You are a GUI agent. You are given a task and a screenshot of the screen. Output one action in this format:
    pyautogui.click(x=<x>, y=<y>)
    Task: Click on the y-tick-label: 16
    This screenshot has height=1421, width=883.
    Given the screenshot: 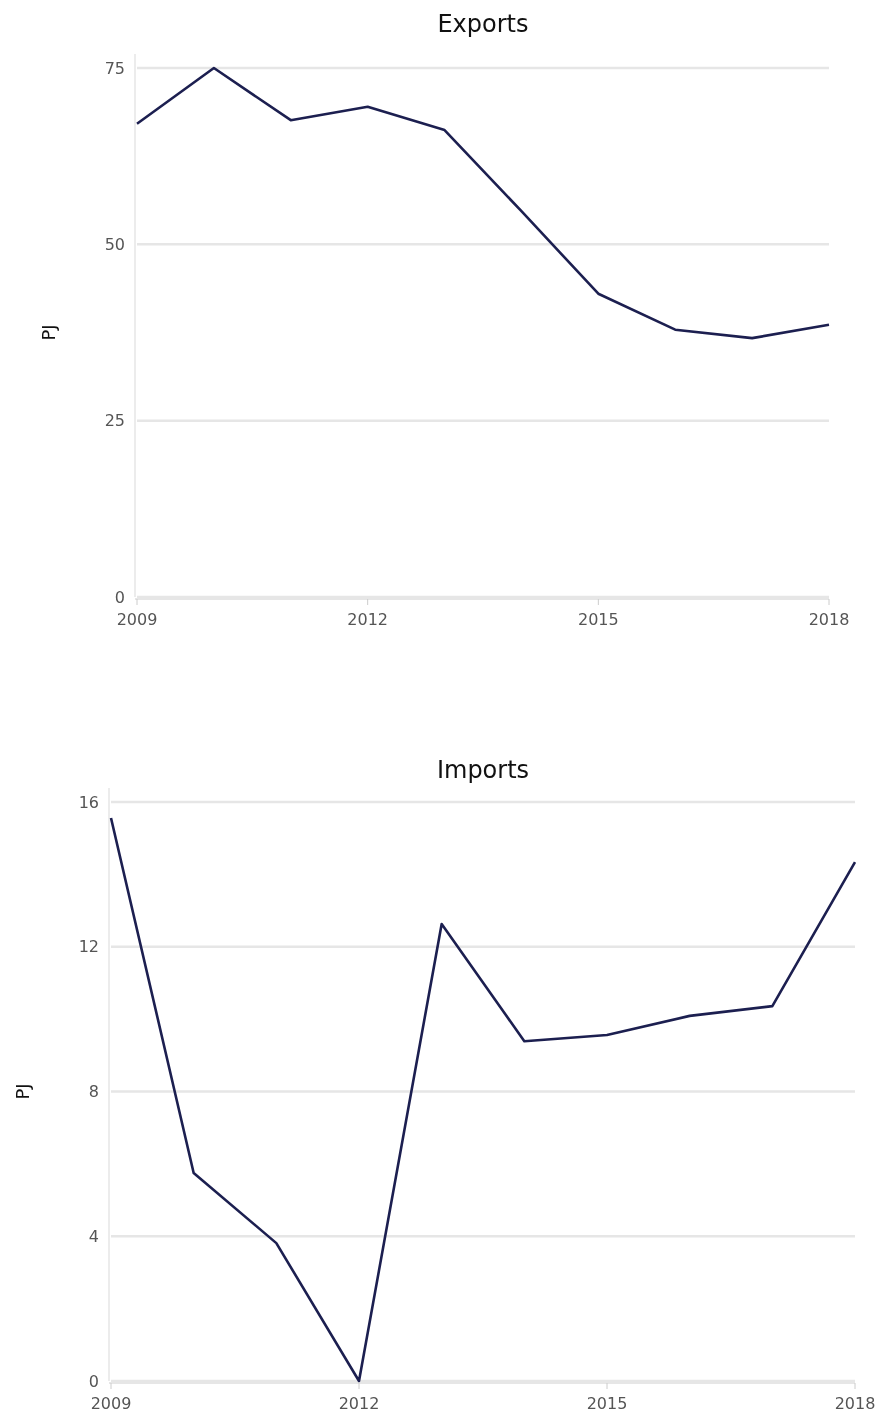 What is the action you would take?
    pyautogui.click(x=88, y=802)
    